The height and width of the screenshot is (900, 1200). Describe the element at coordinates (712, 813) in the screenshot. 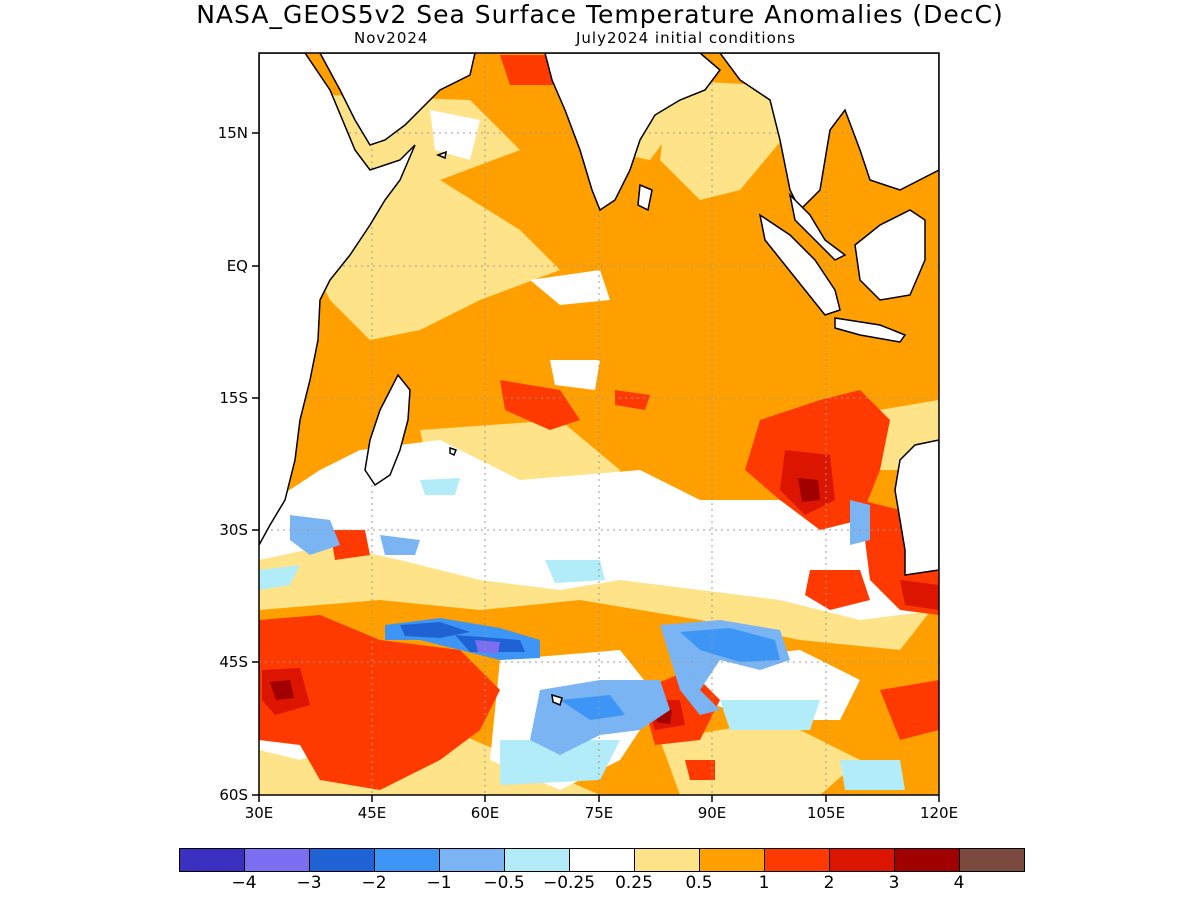

I see `lon-label-90e: 90E` at that location.